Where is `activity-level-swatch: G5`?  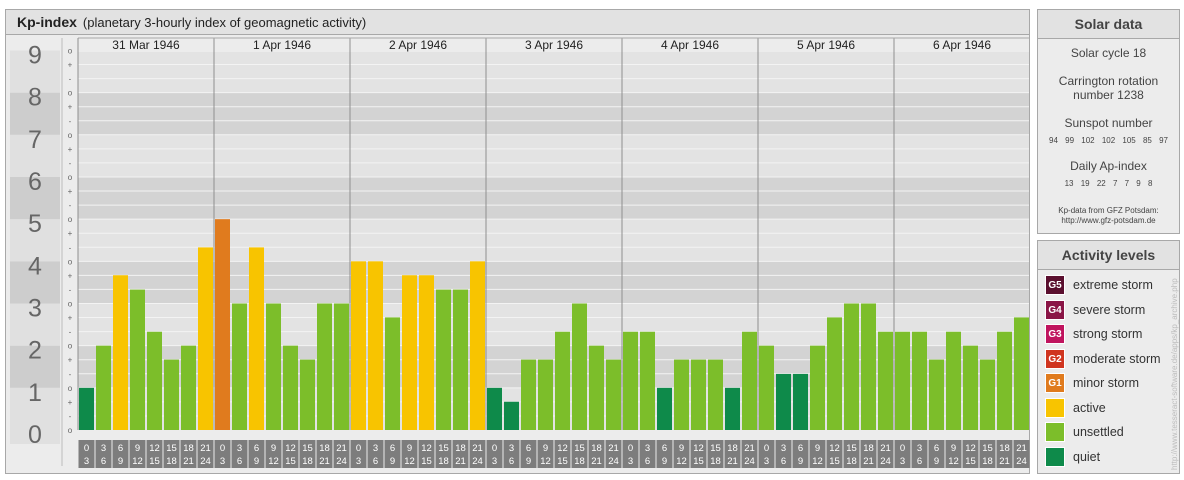 activity-level-swatch: G5 is located at coordinates (1055, 285).